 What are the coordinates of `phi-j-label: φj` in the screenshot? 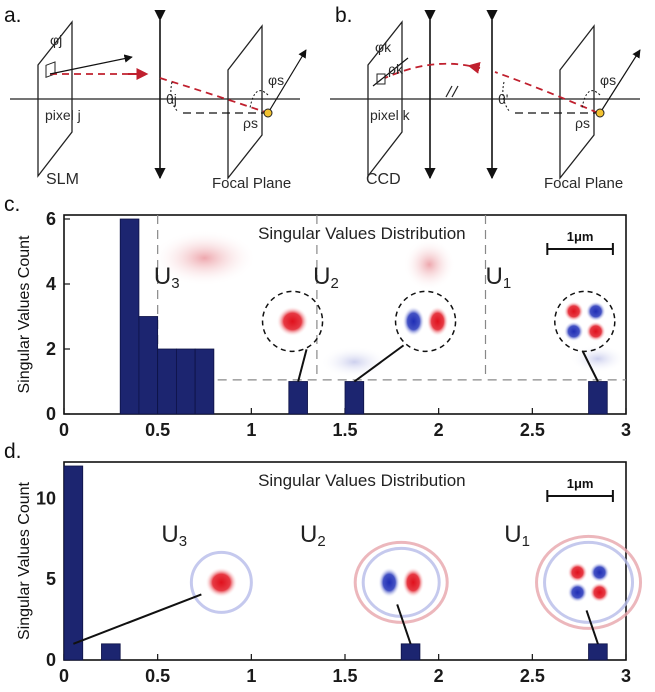 It's located at (56, 40).